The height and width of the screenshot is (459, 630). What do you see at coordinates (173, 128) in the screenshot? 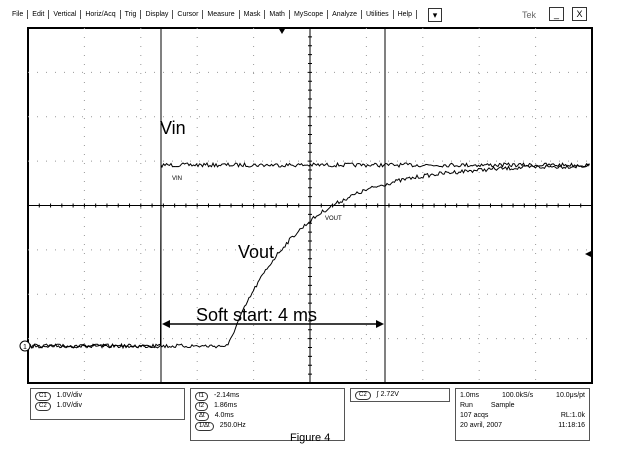
I see `annotation: Vin` at bounding box center [173, 128].